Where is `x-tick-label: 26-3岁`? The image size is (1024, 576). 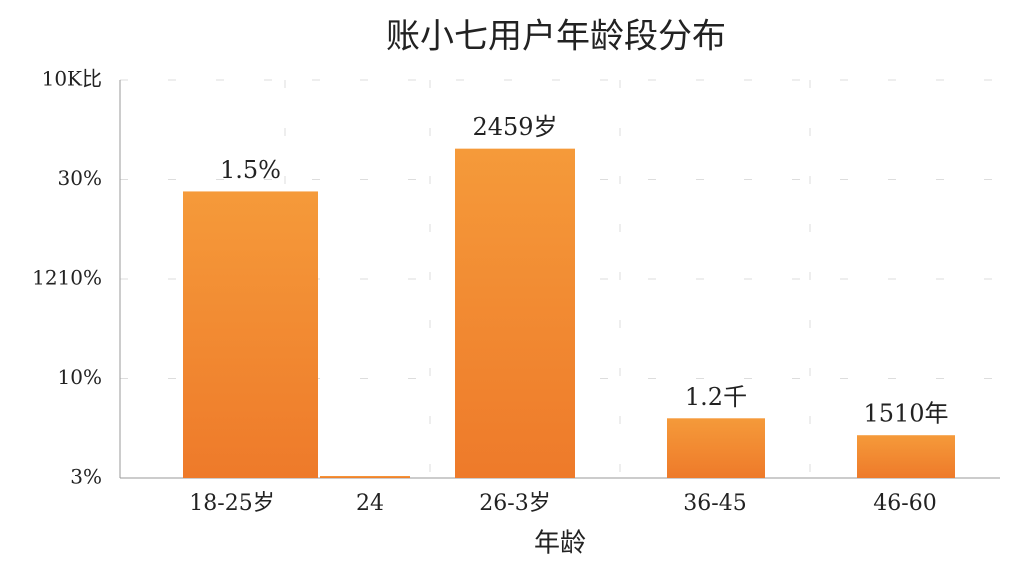
x-tick-label: 26-3岁 is located at coordinates (514, 503).